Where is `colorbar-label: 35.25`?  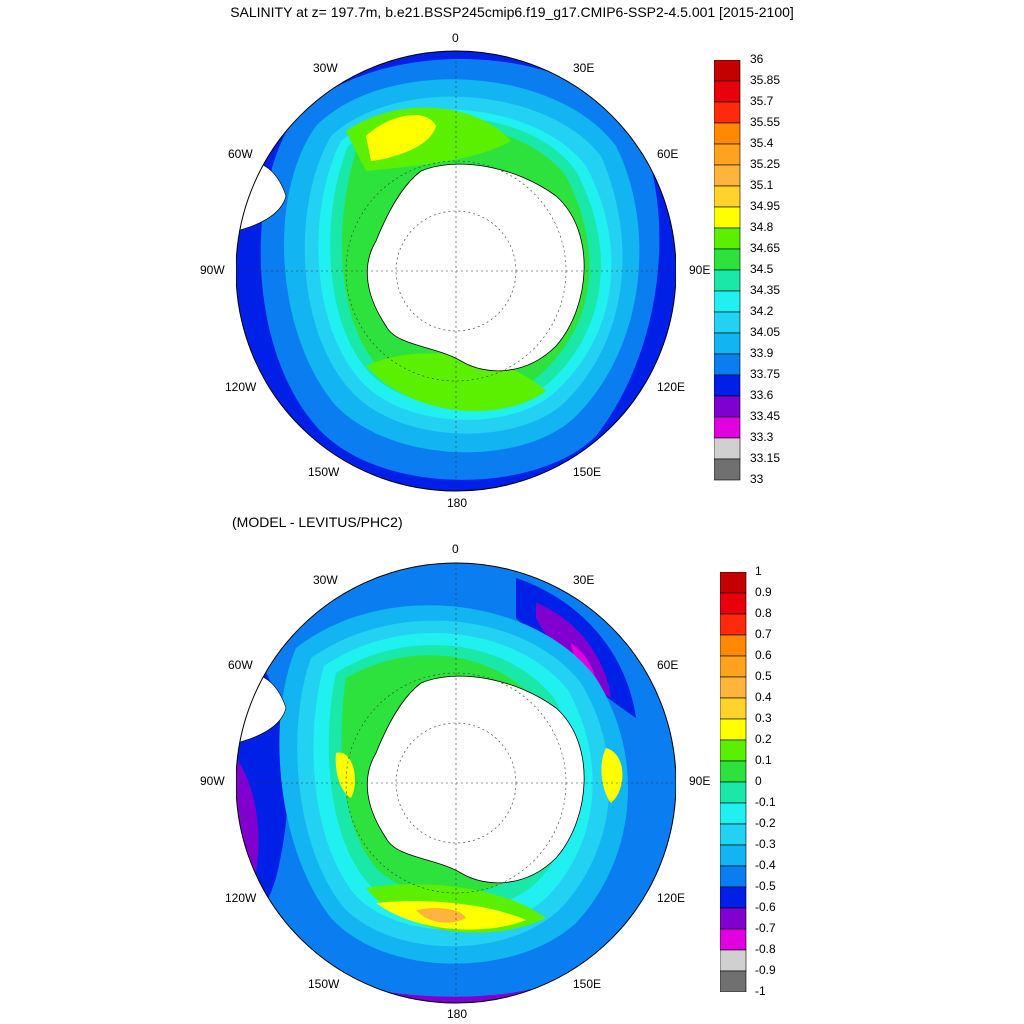 colorbar-label: 35.25 is located at coordinates (765, 164).